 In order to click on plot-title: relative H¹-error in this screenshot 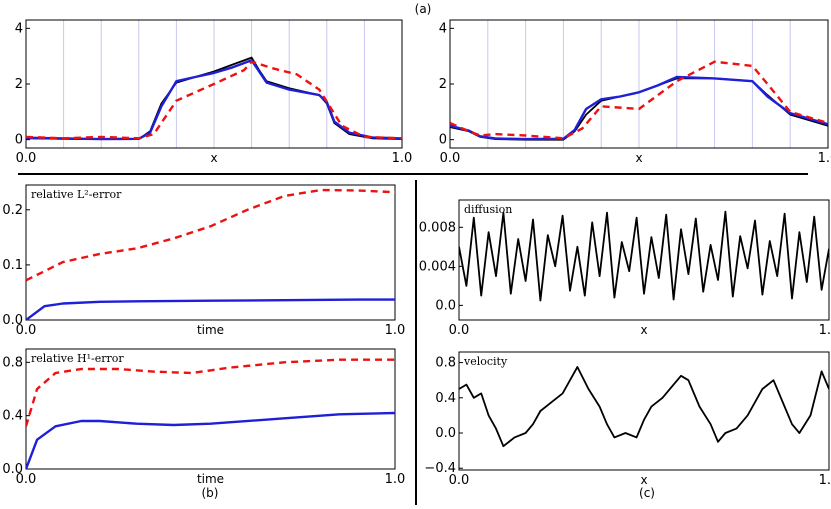, I will do `click(77, 358)`.